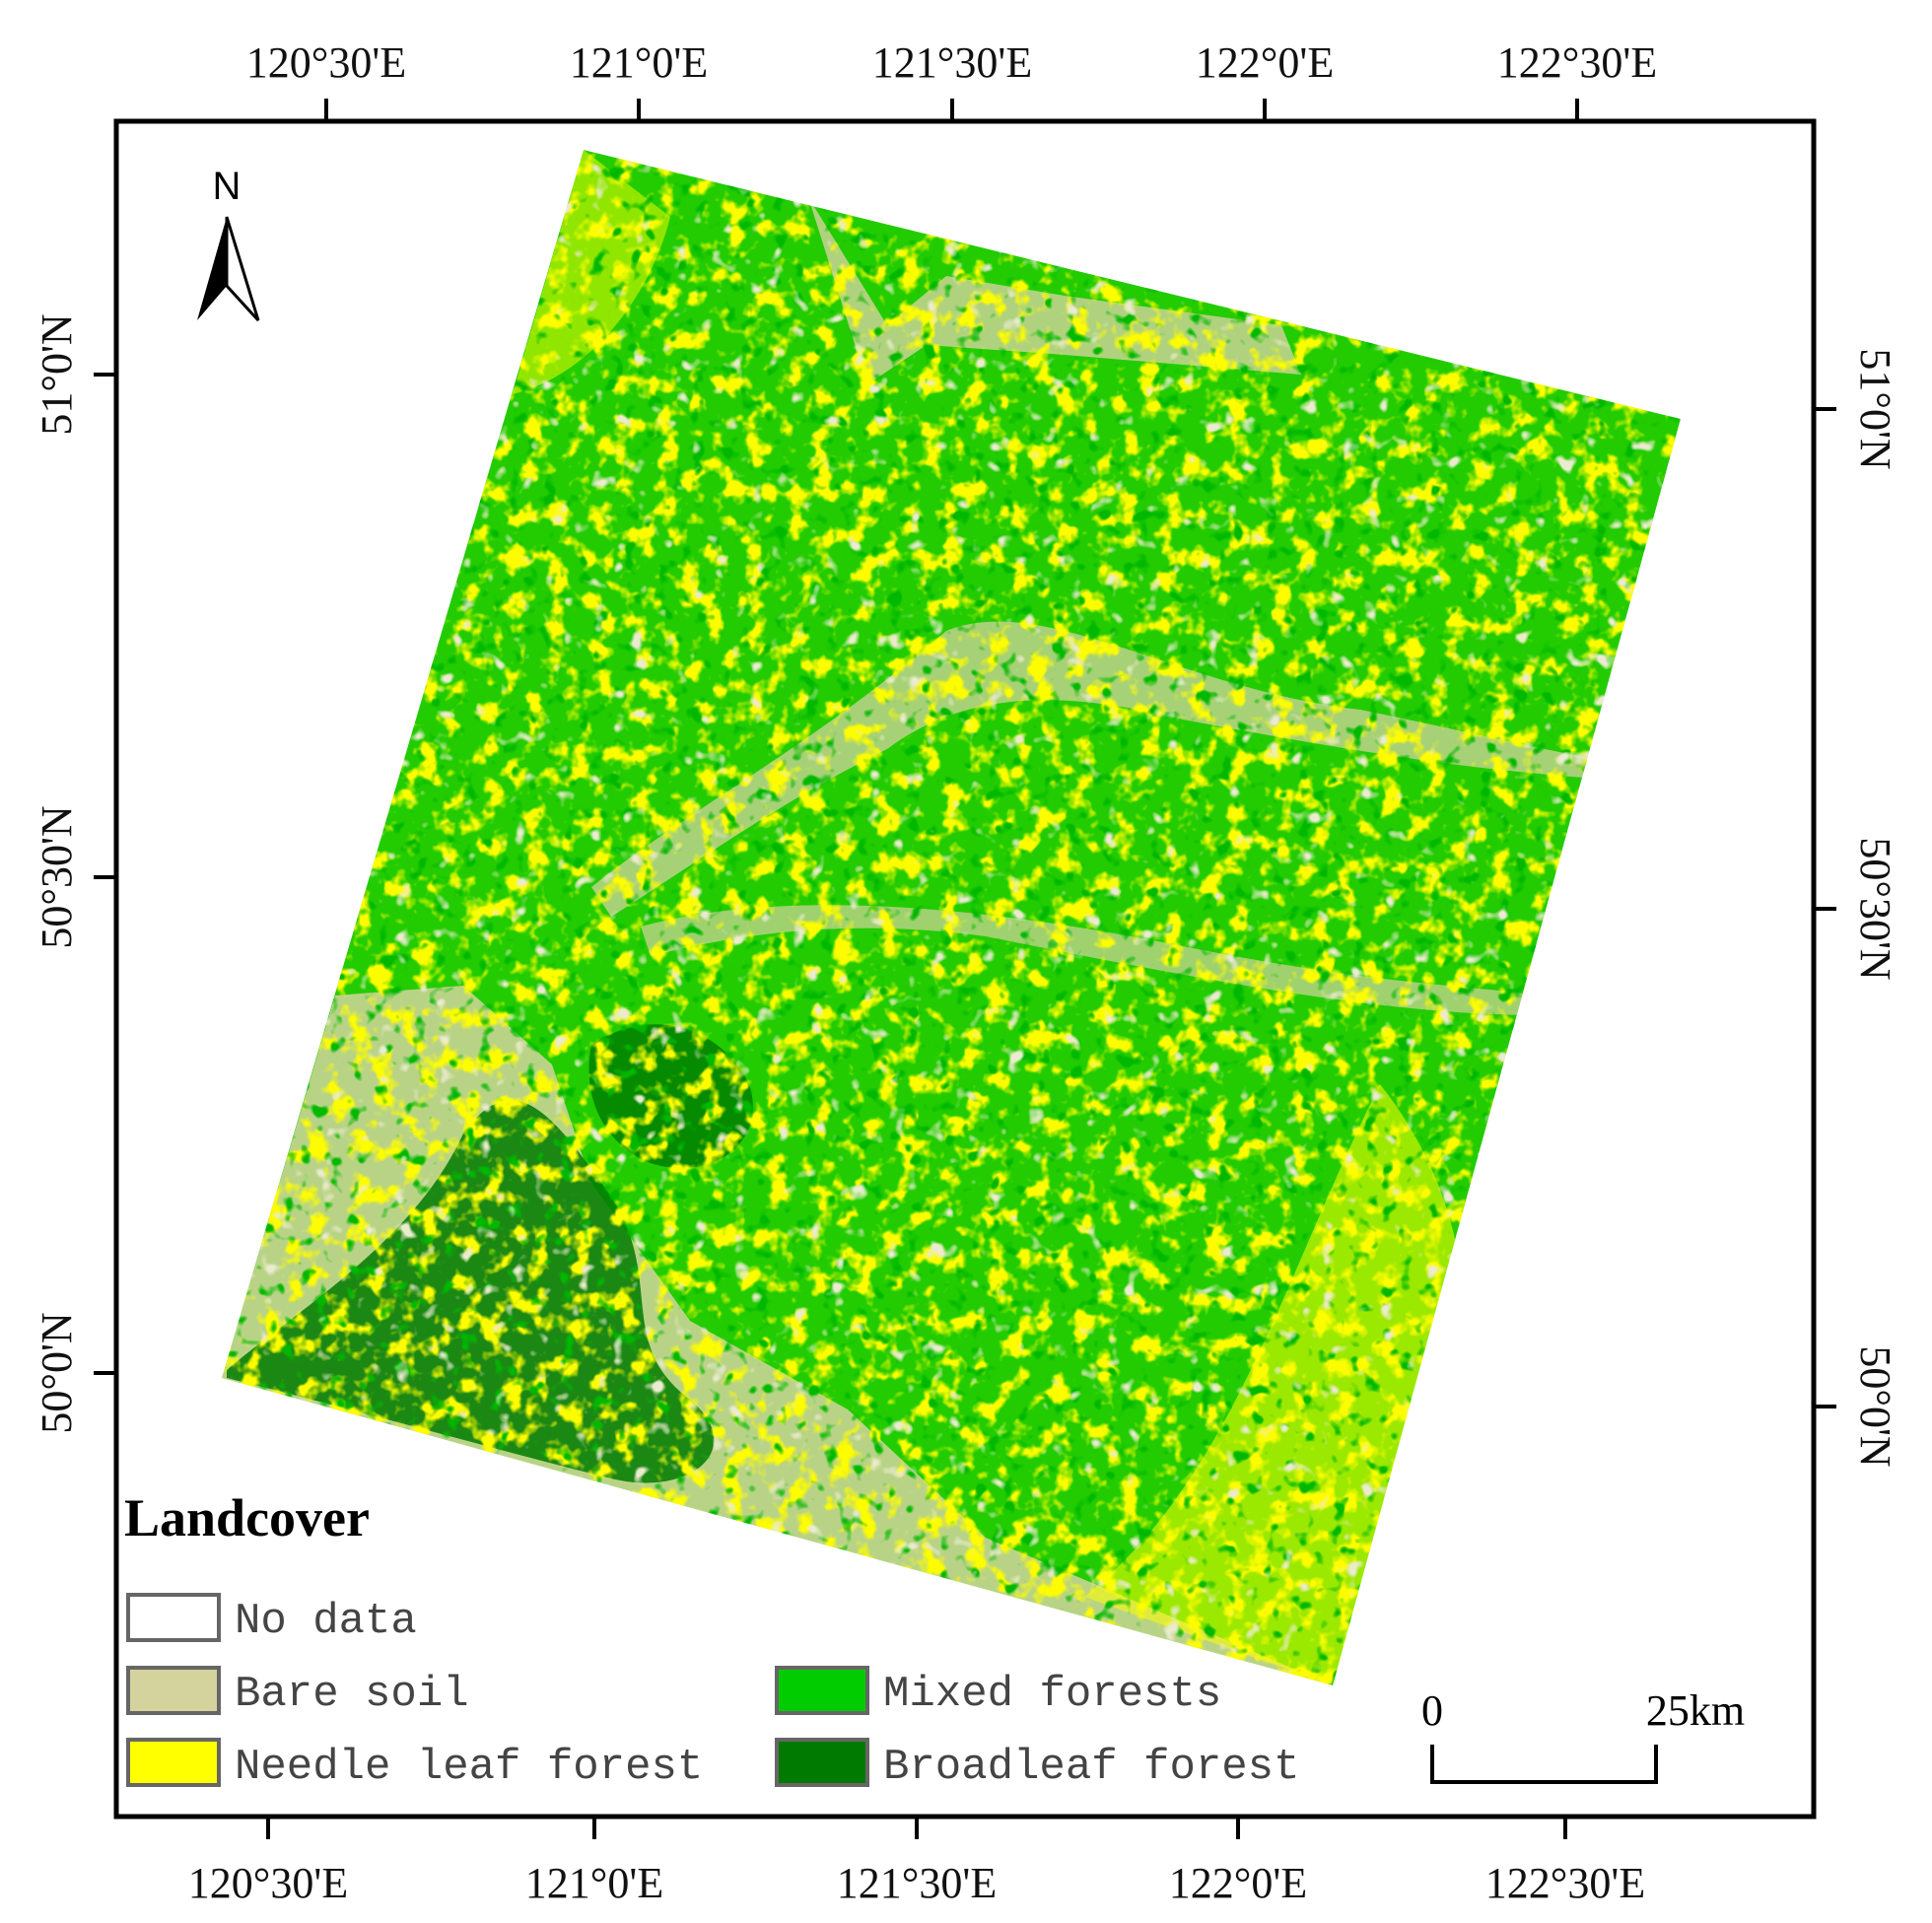 The height and width of the screenshot is (1923, 1932). What do you see at coordinates (57, 374) in the screenshot?
I see `left-tick-label: 51°0'N` at bounding box center [57, 374].